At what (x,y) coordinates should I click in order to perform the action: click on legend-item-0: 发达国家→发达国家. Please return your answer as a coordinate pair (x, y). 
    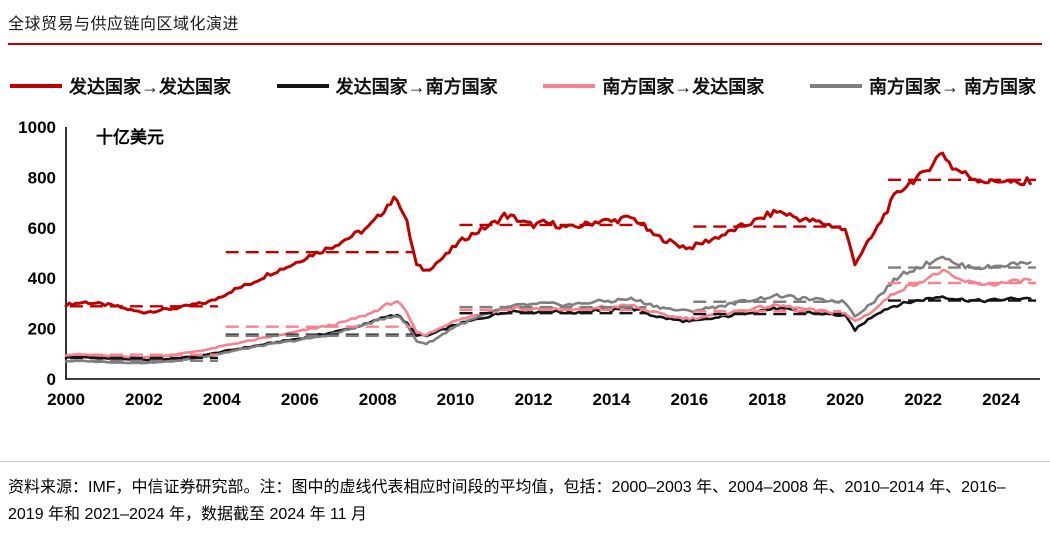
    Looking at the image, I should click on (120, 86).